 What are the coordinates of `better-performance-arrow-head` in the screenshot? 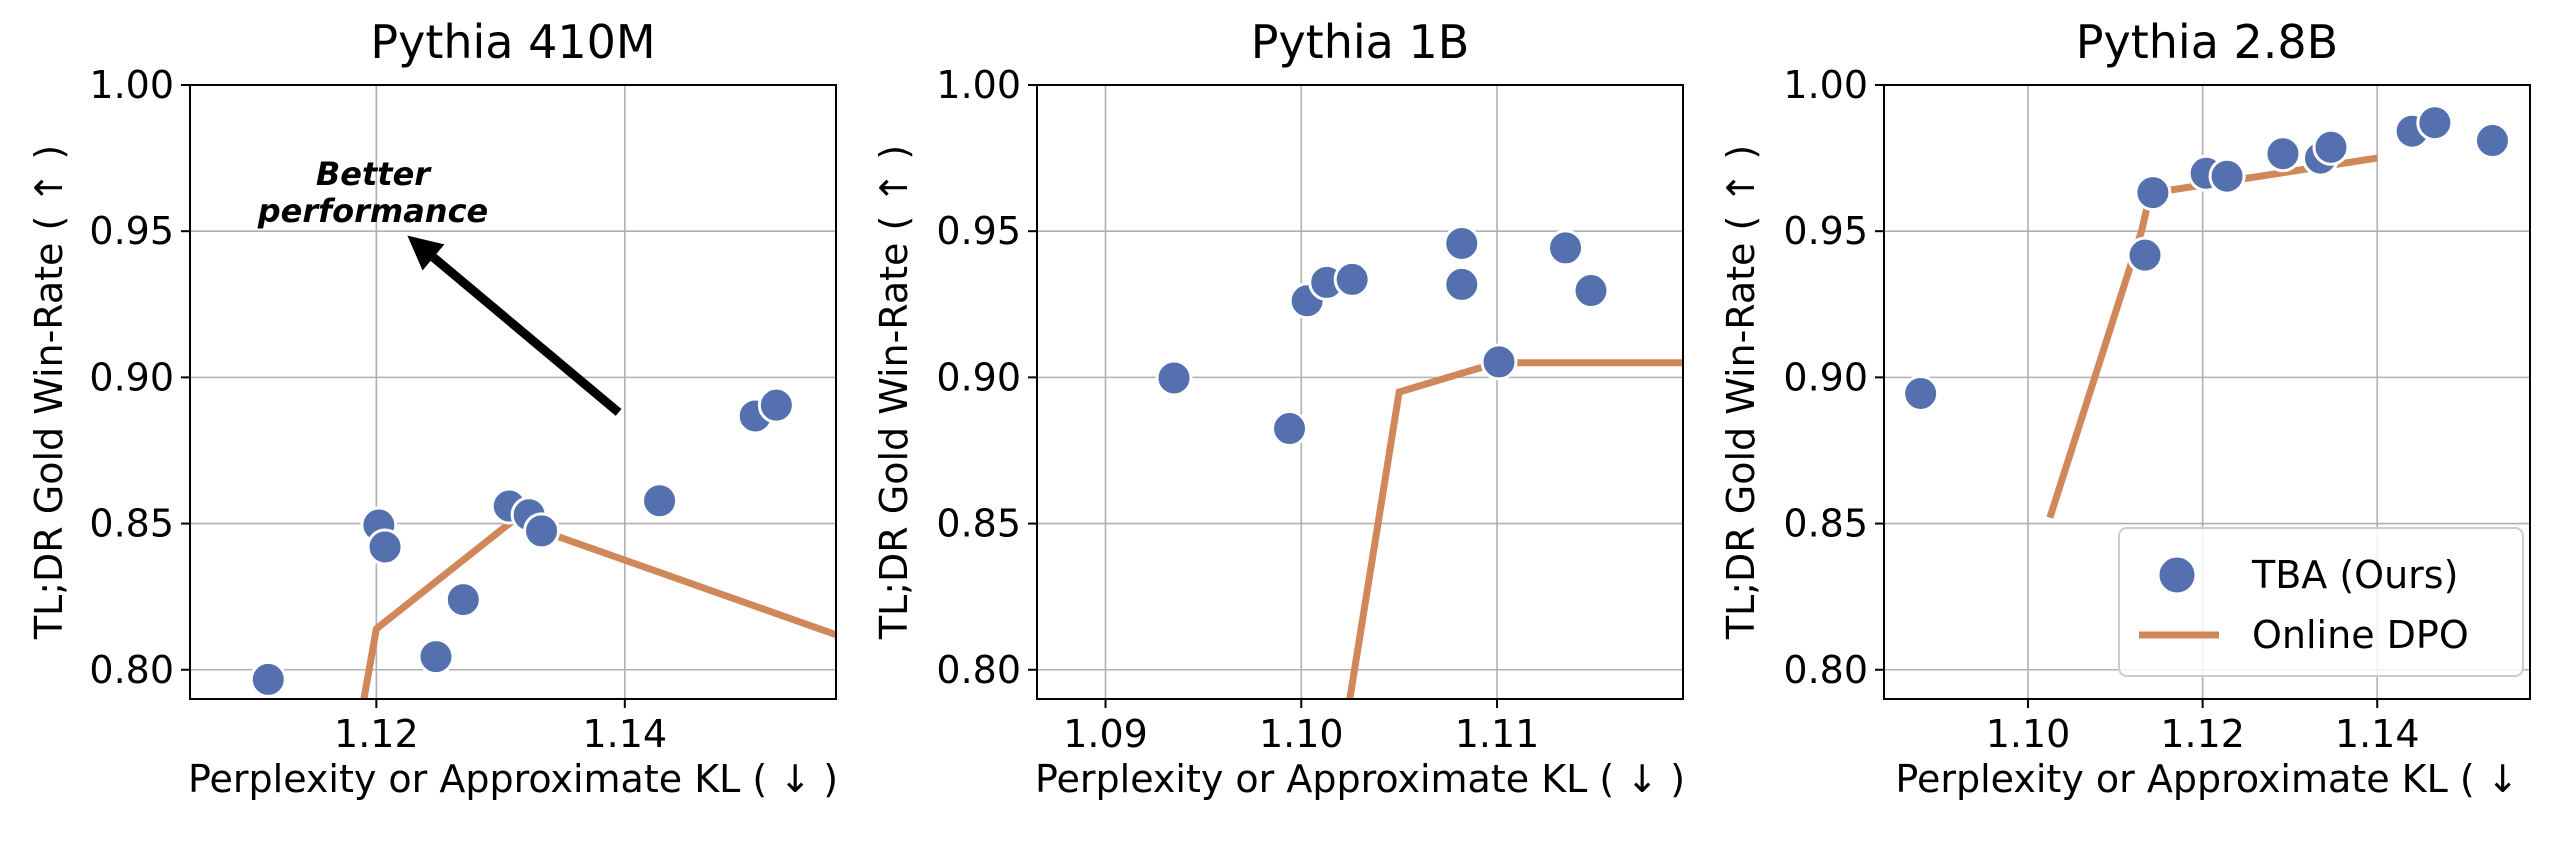 It's located at (426, 253).